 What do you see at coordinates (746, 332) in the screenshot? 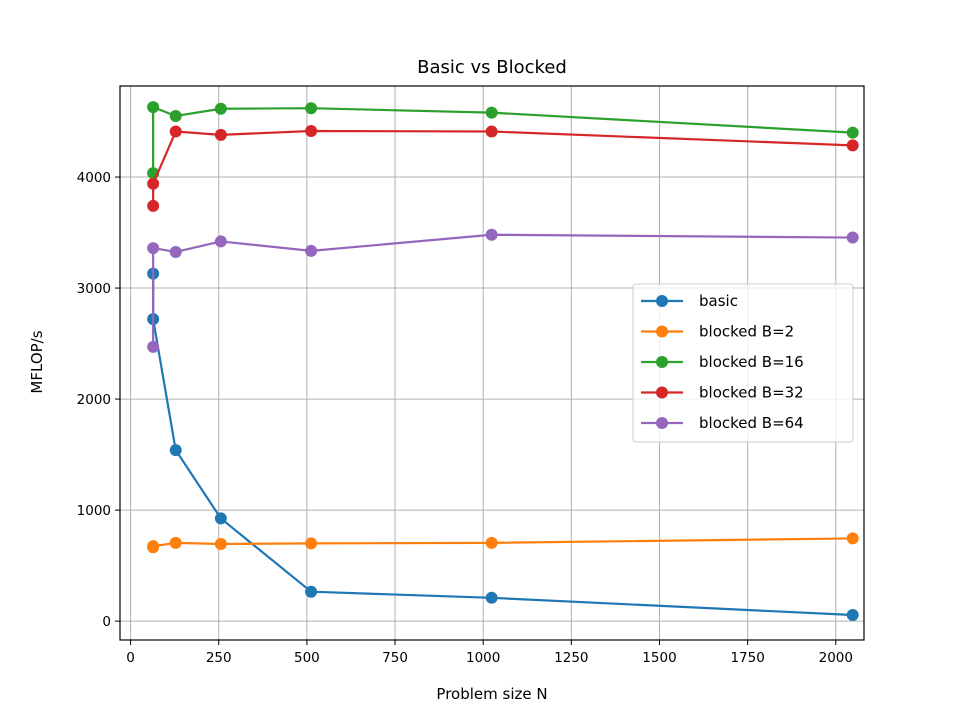
I see `legend-label: blocked B=2` at bounding box center [746, 332].